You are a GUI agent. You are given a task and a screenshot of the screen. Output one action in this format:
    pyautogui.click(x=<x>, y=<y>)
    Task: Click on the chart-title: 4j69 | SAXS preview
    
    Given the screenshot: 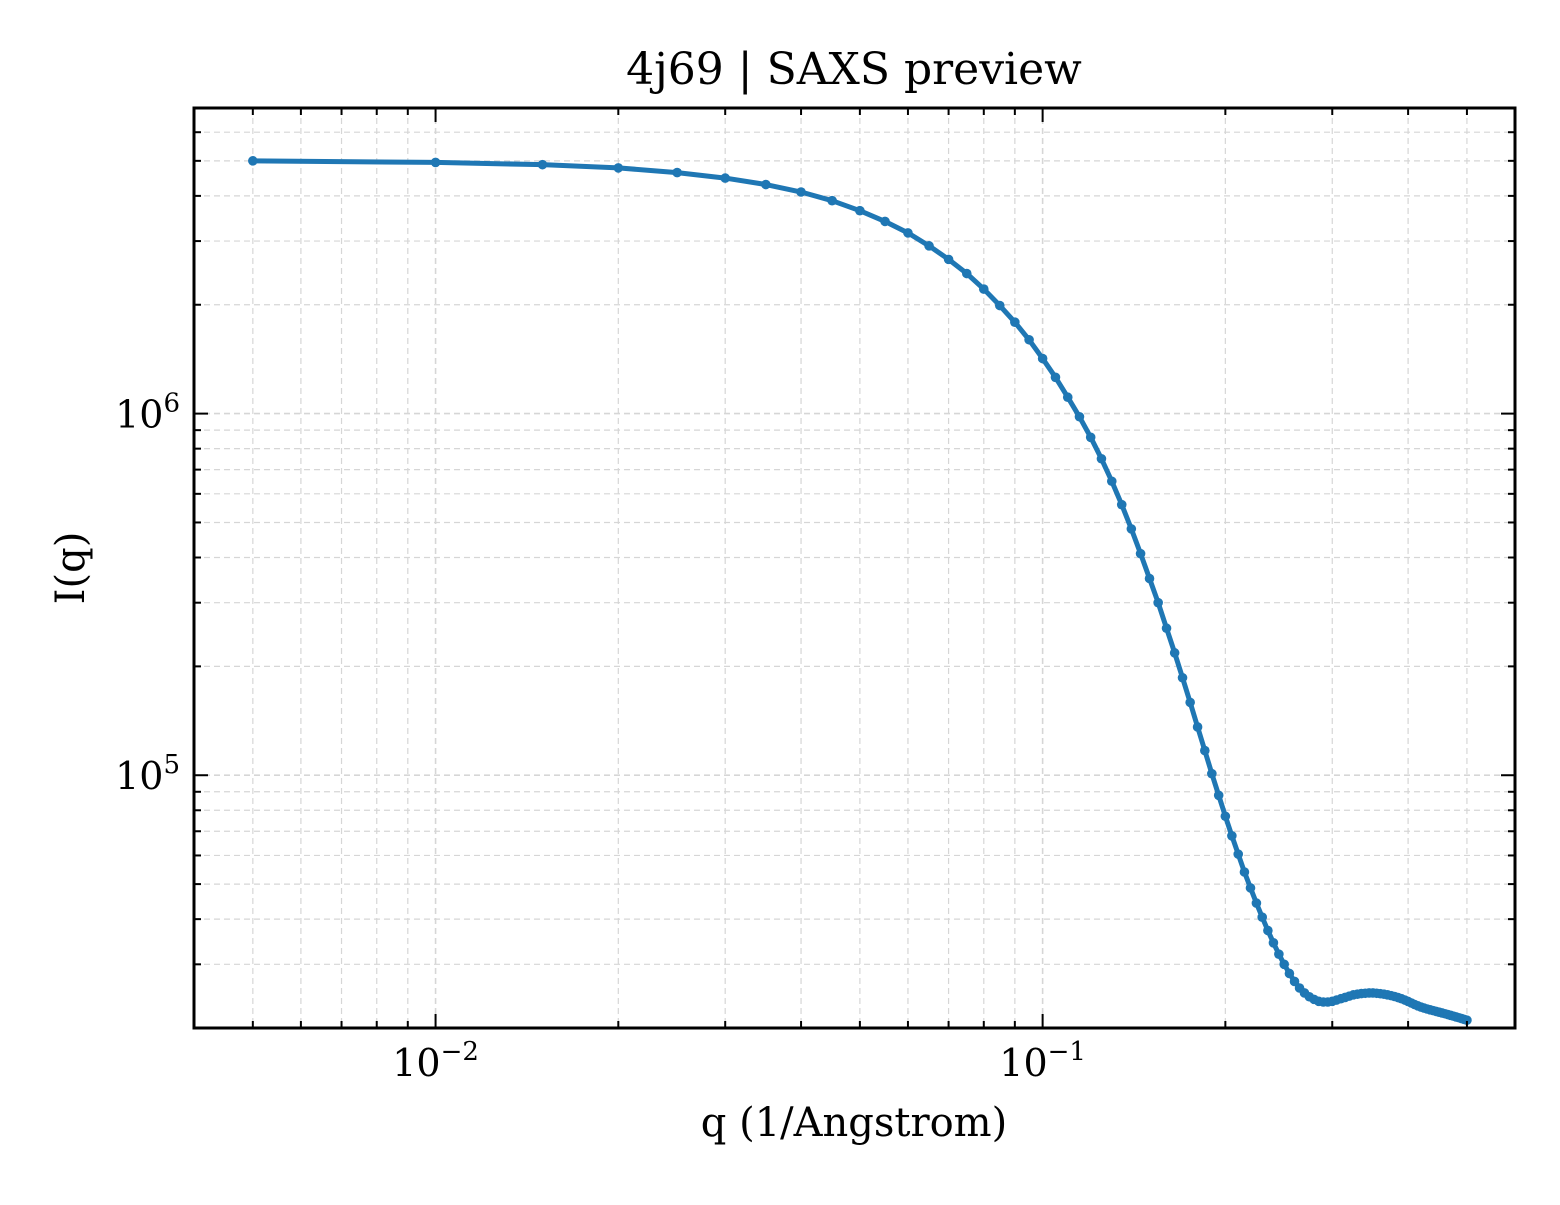 What is the action you would take?
    pyautogui.click(x=854, y=69)
    